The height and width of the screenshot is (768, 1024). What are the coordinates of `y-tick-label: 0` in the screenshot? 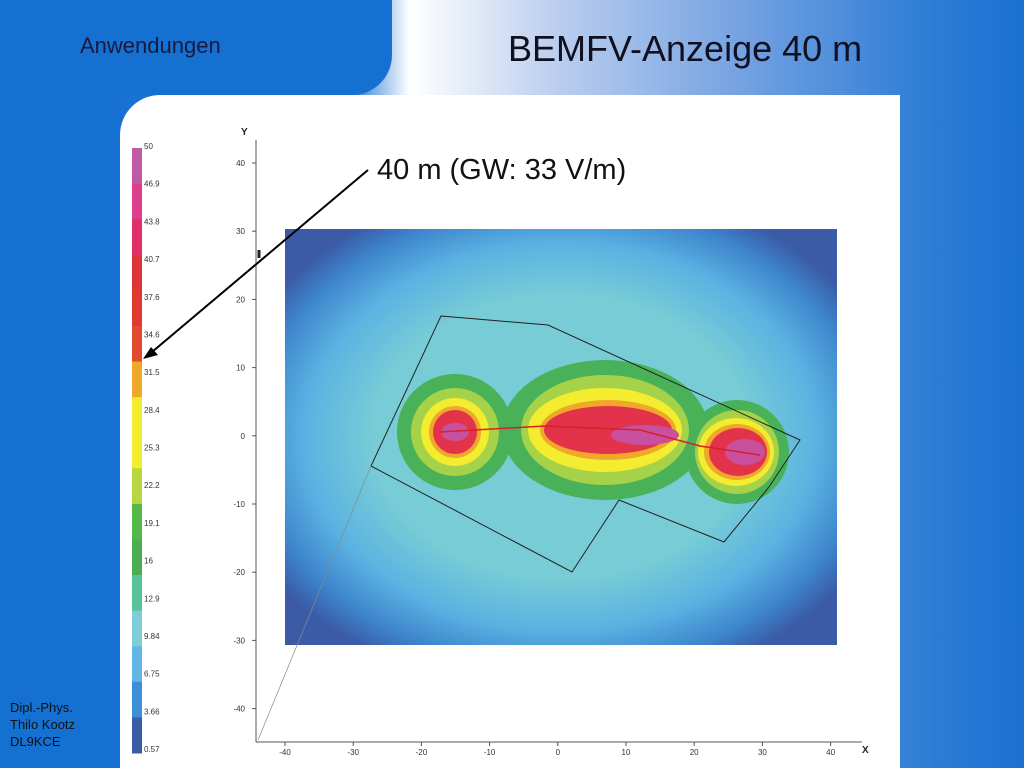 It's located at (243, 436).